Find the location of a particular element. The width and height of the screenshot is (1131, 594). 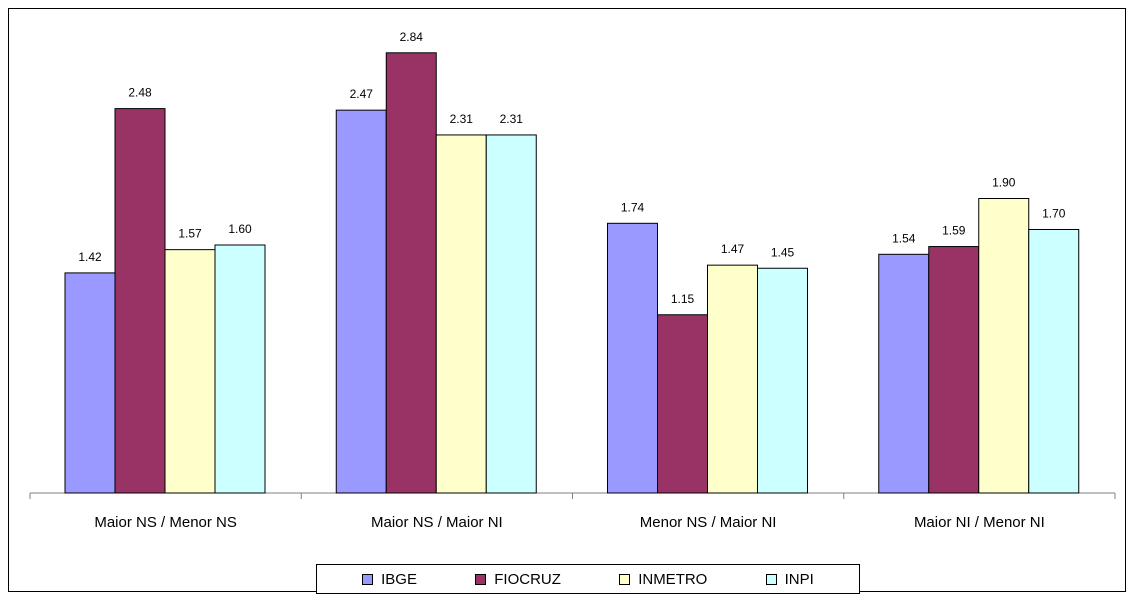

data-label: 1.90 is located at coordinates (1004, 183).